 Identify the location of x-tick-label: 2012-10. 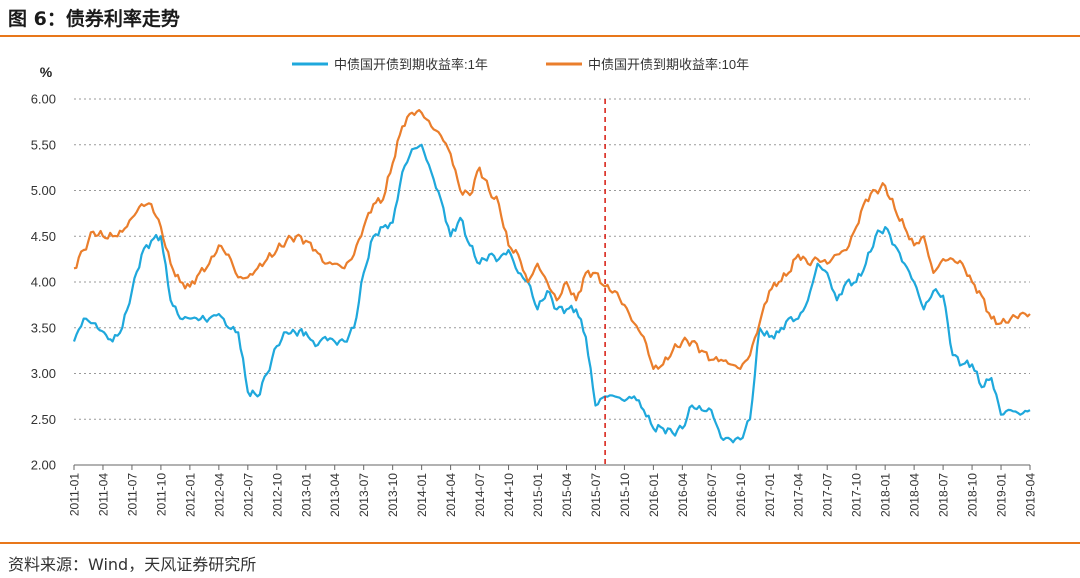
(277, 495).